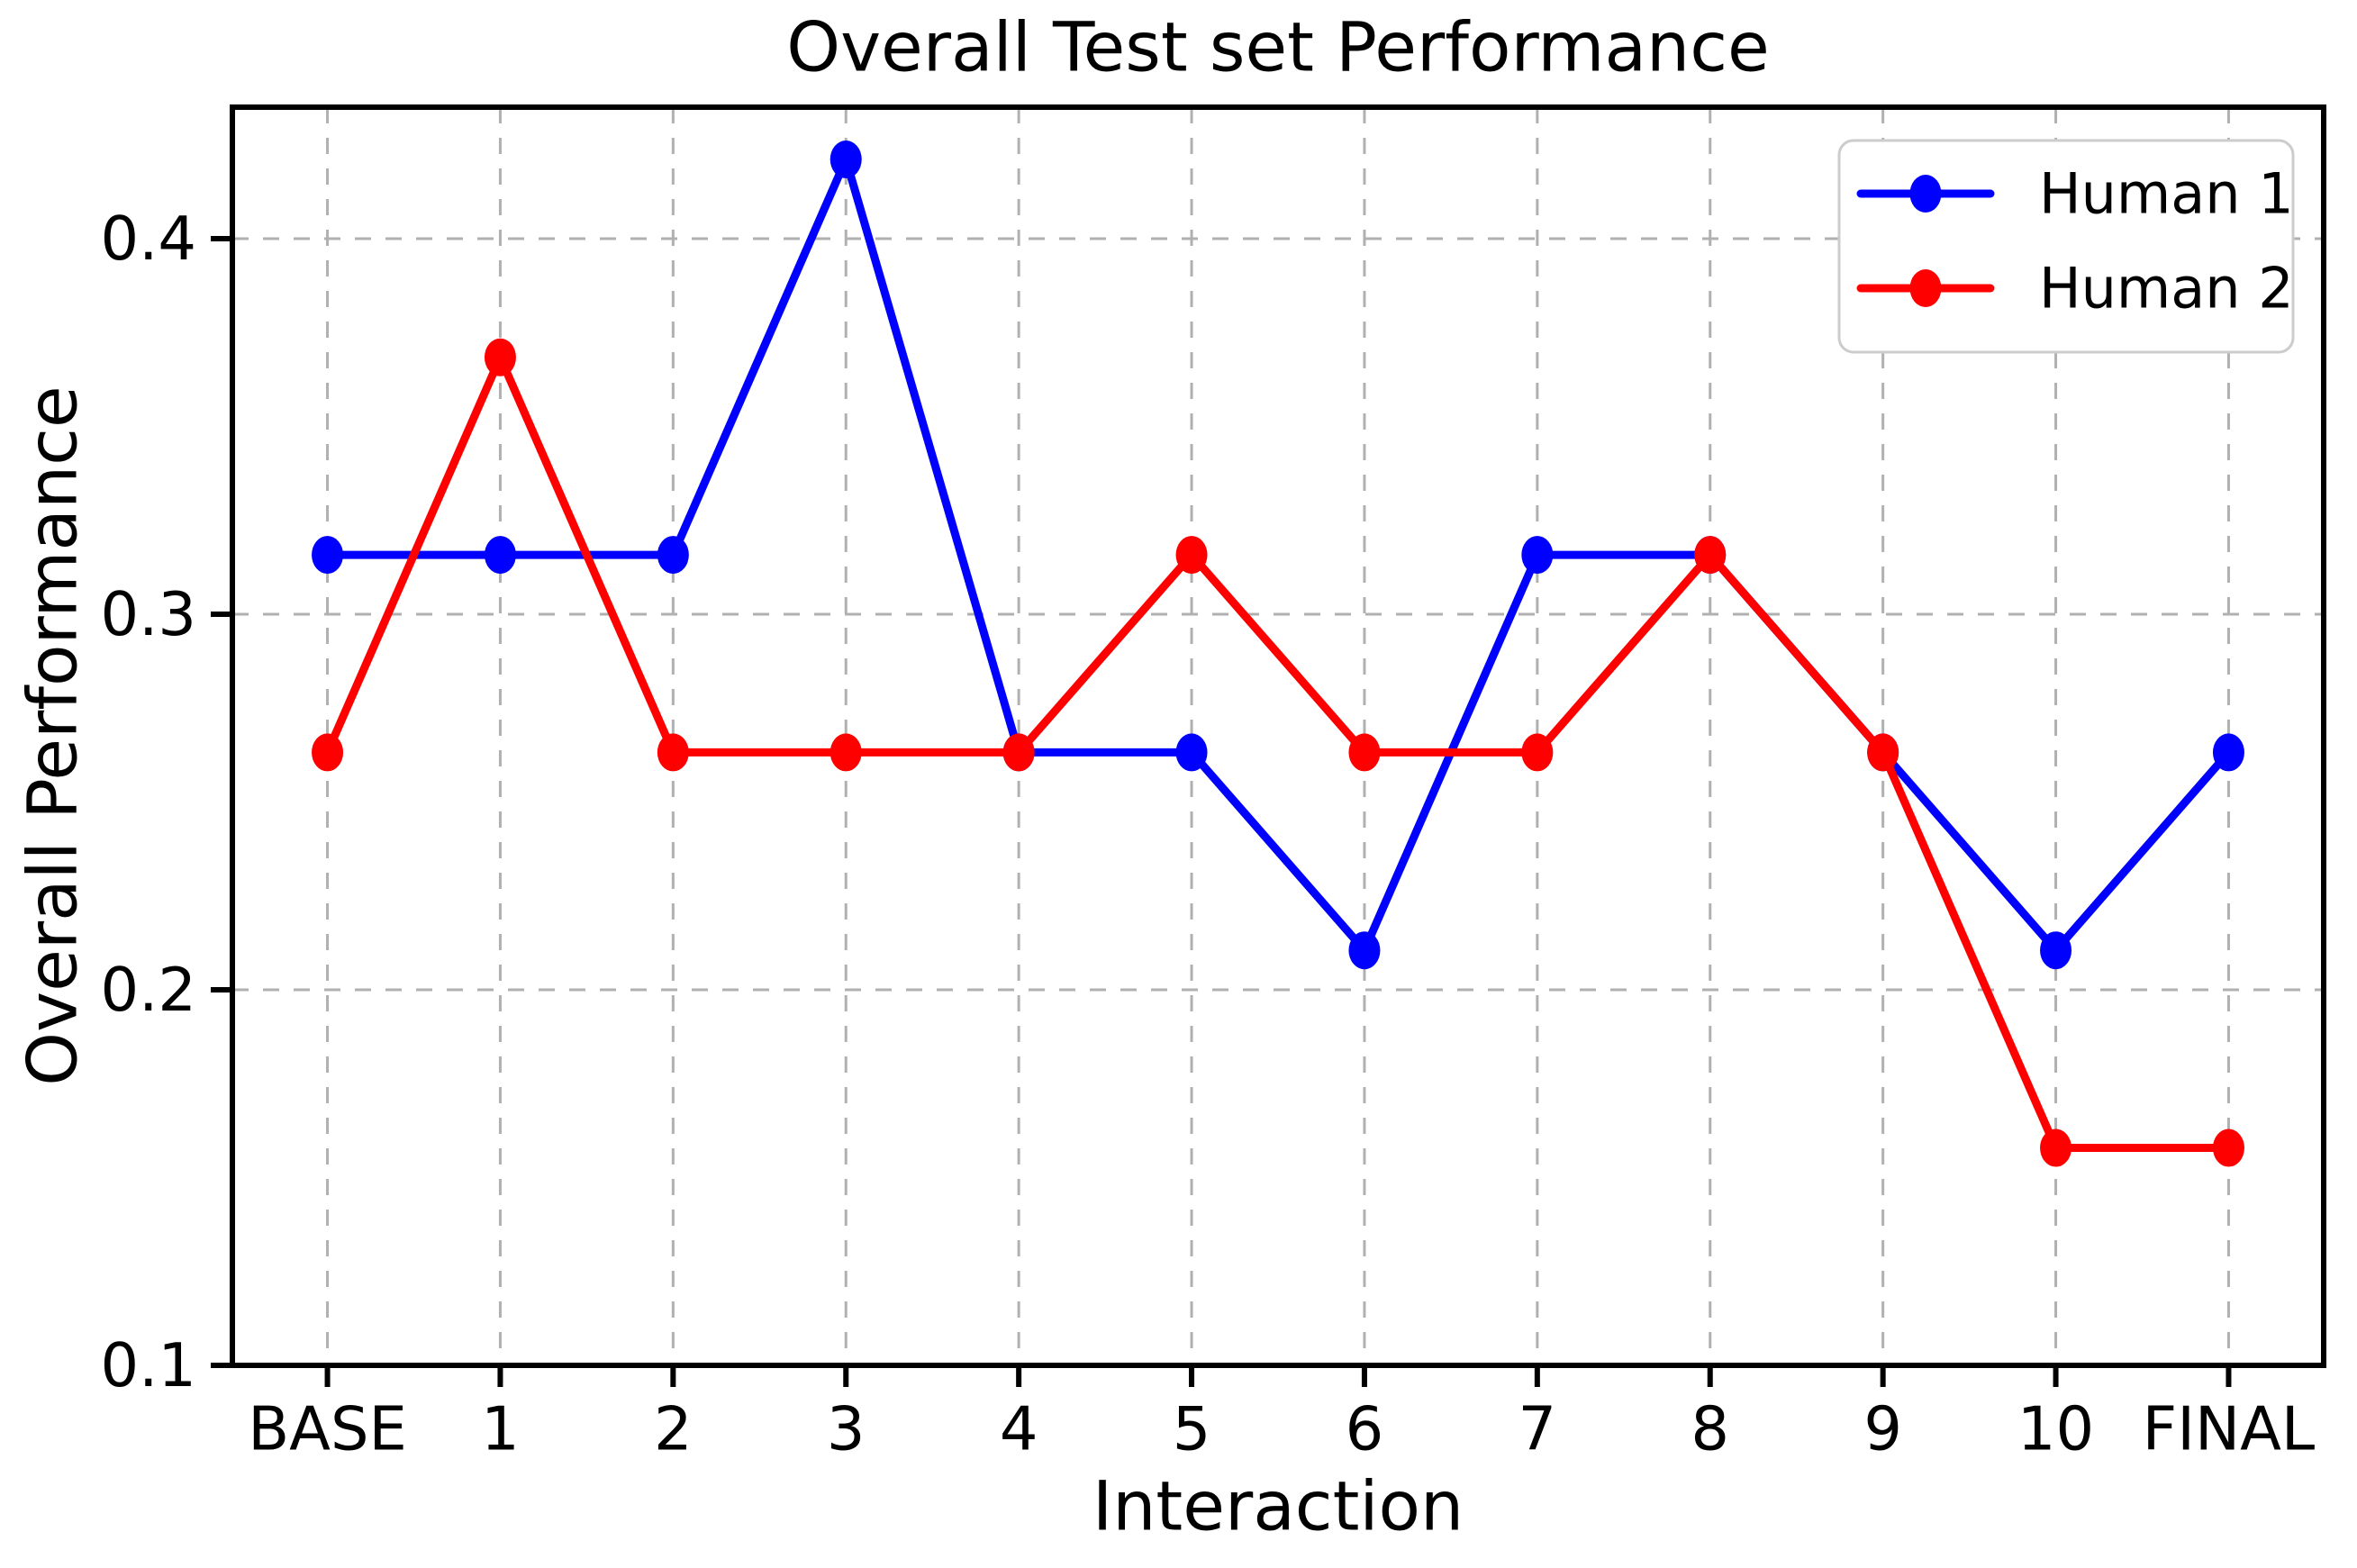 Image resolution: width=2357 pixels, height=1568 pixels. Describe the element at coordinates (1537, 1429) in the screenshot. I see `x-tick-label: 7` at that location.